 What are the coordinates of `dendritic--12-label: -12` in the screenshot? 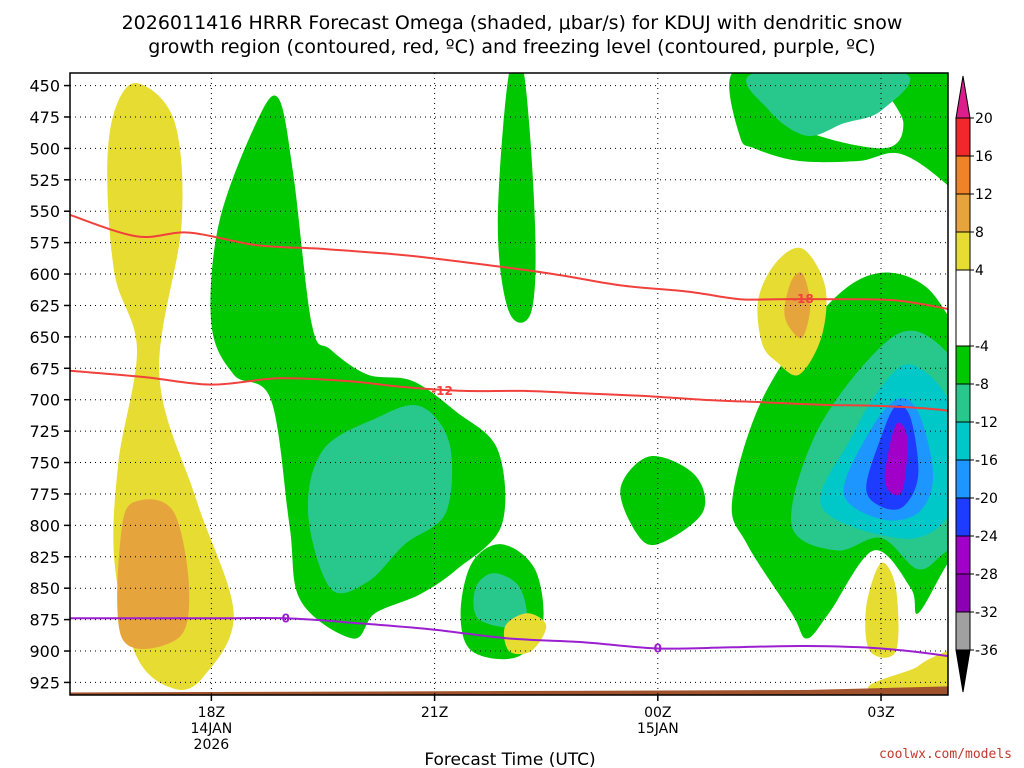 It's located at (442, 391).